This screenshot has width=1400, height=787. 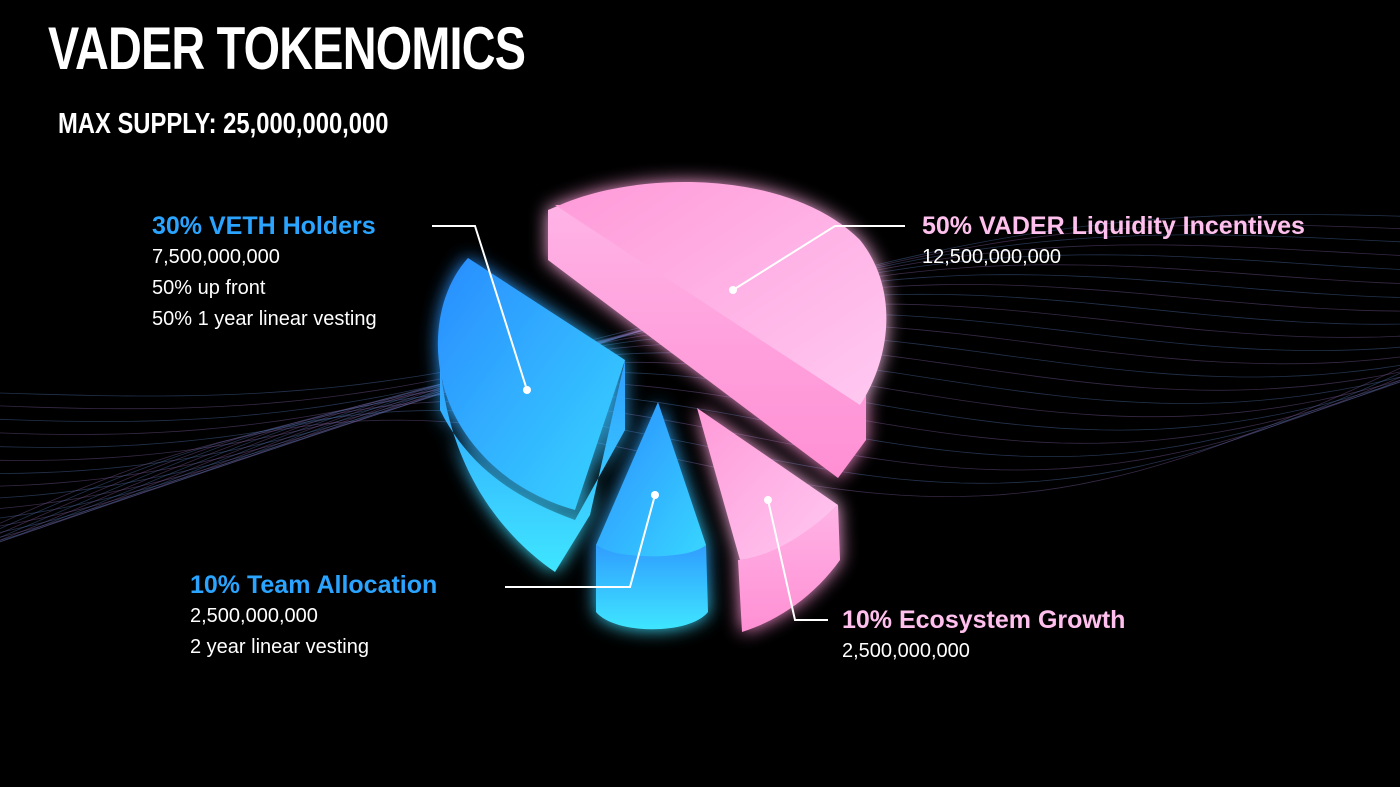 I want to click on label-heading: 10% Team Allocation, so click(x=314, y=585).